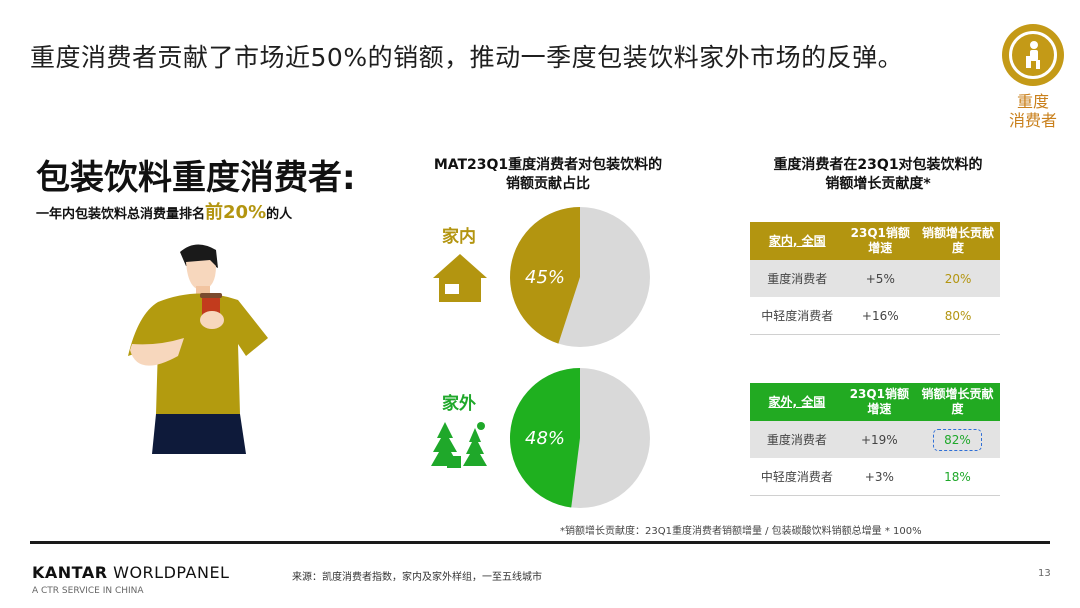 Image resolution: width=1080 pixels, height=608 pixels. Describe the element at coordinates (198, 349) in the screenshot. I see `person-drinking-illustration` at that location.